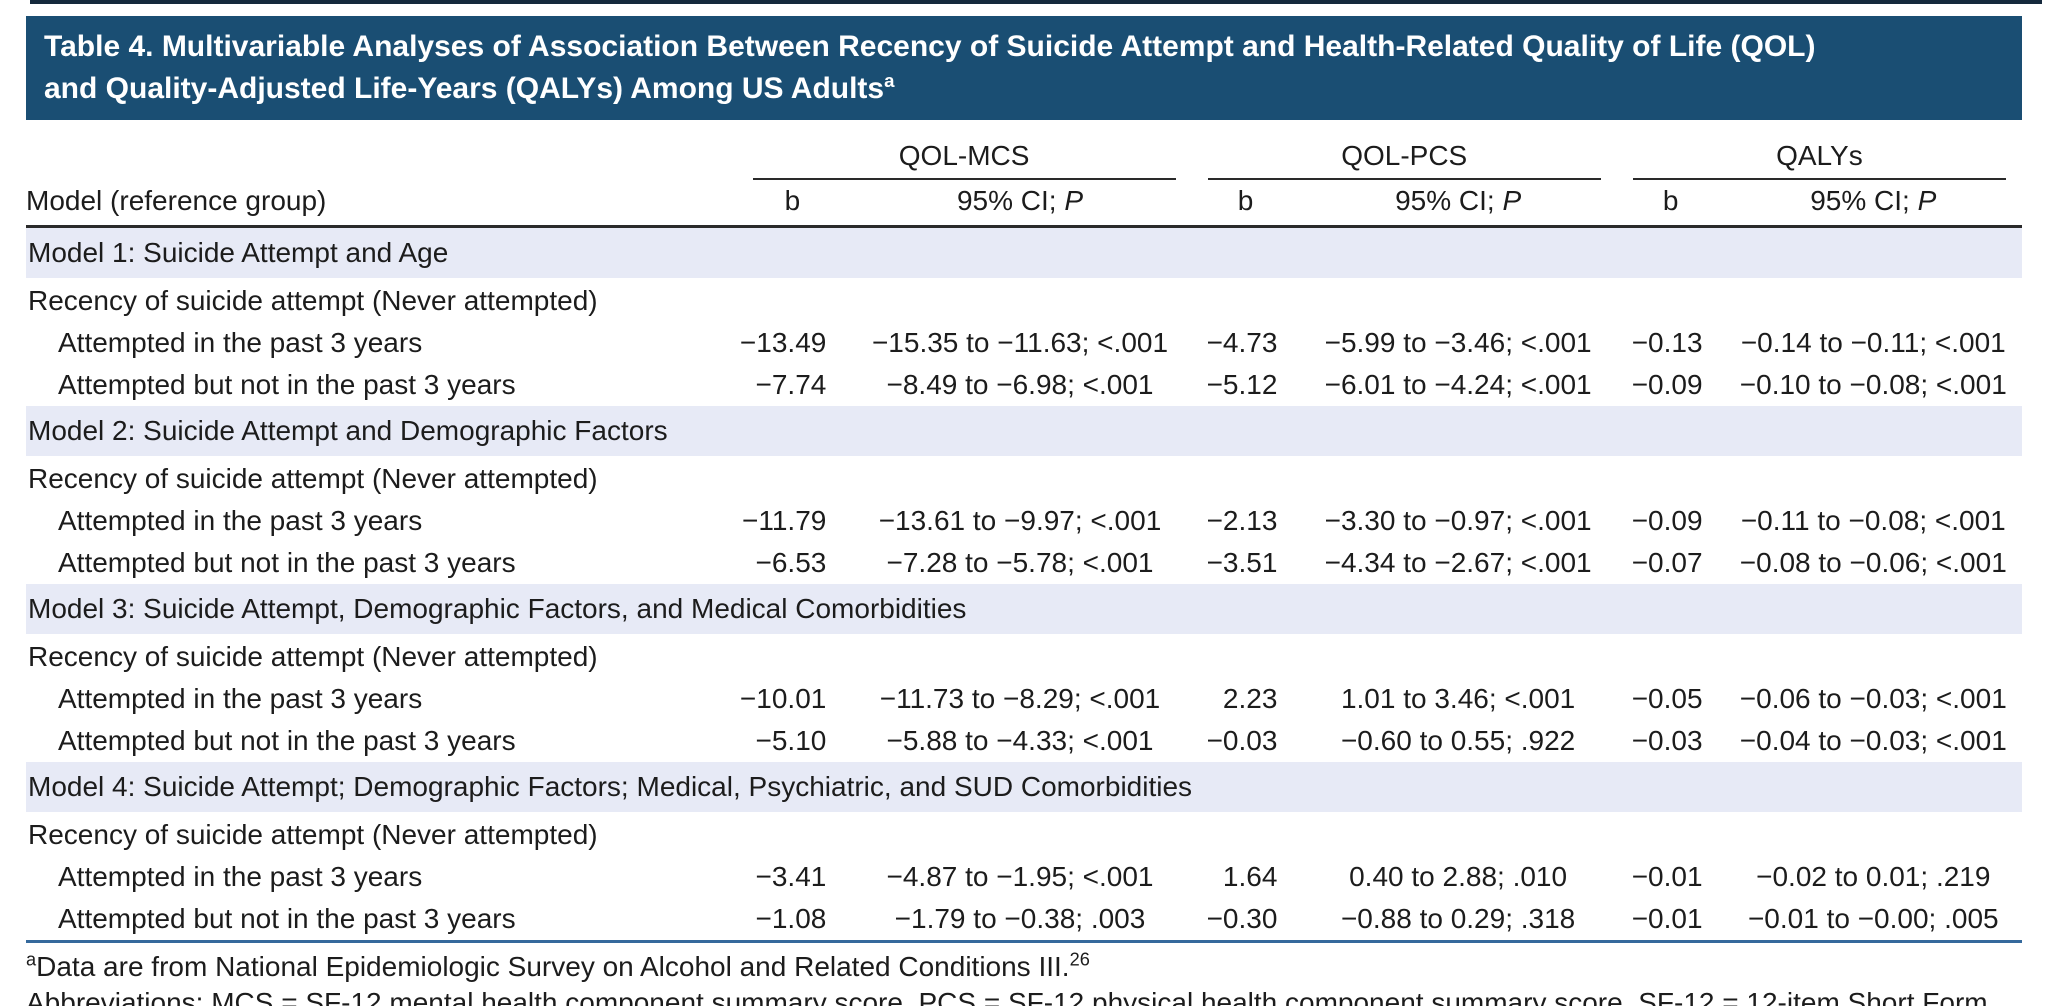 The width and height of the screenshot is (2048, 1006). I want to click on group-header-spacer, so click(381, 157).